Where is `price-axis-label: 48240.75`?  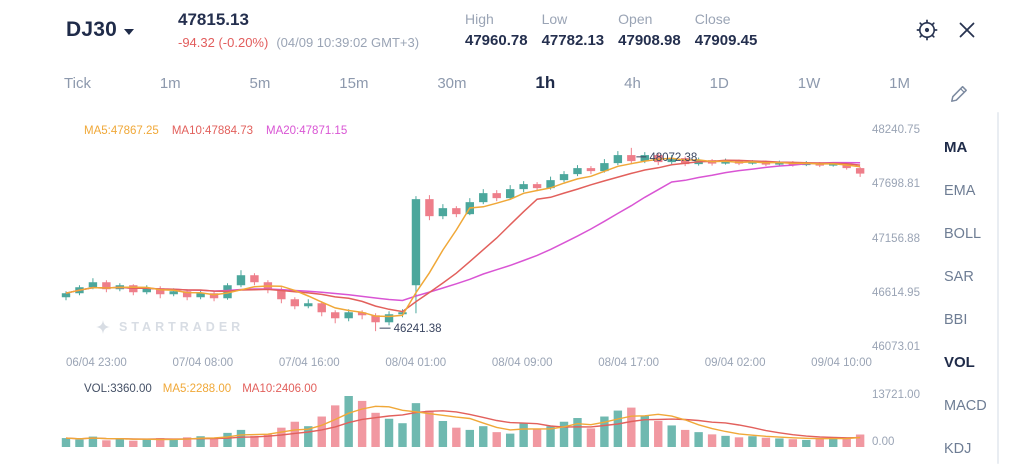
price-axis-label: 48240.75 is located at coordinates (896, 130).